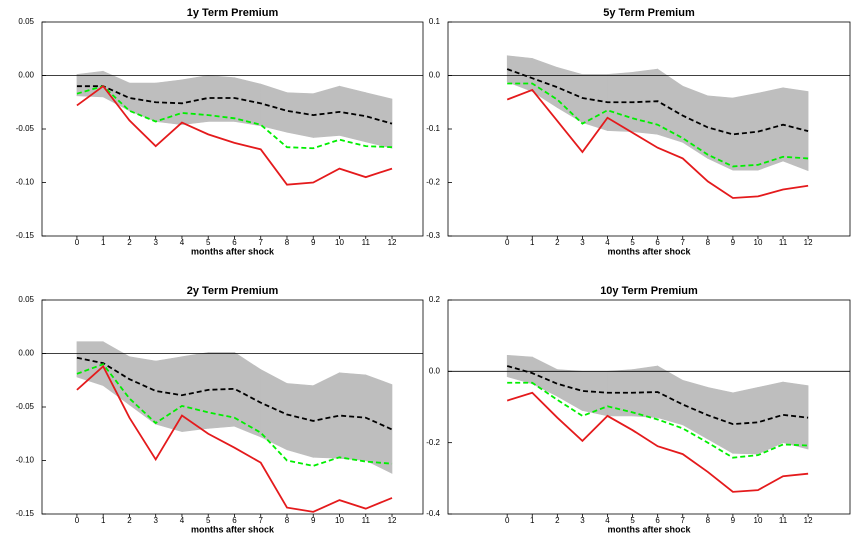 This screenshot has width=857, height=538. I want to click on chart-title: 10y Term Premium, so click(649, 291).